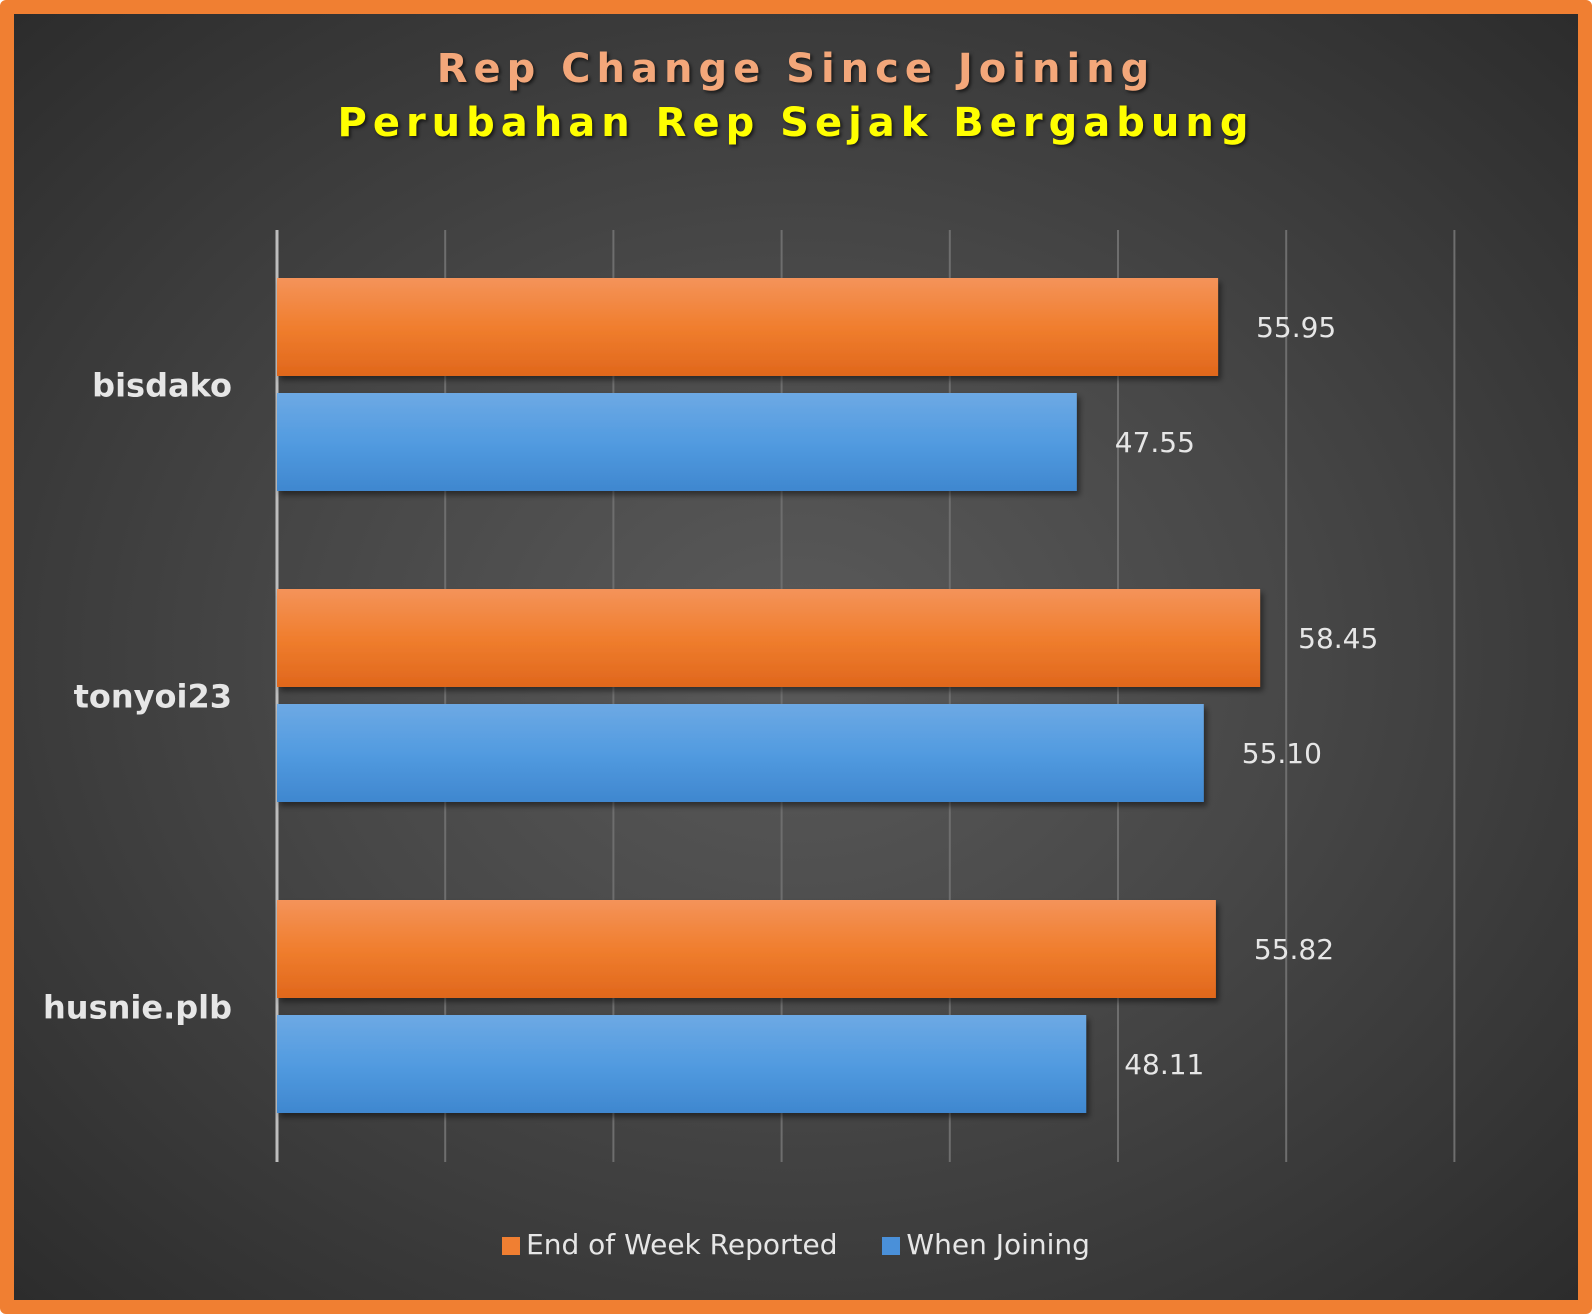 The width and height of the screenshot is (1592, 1314). Describe the element at coordinates (1296, 327) in the screenshot. I see `data-label: 55.95` at that location.